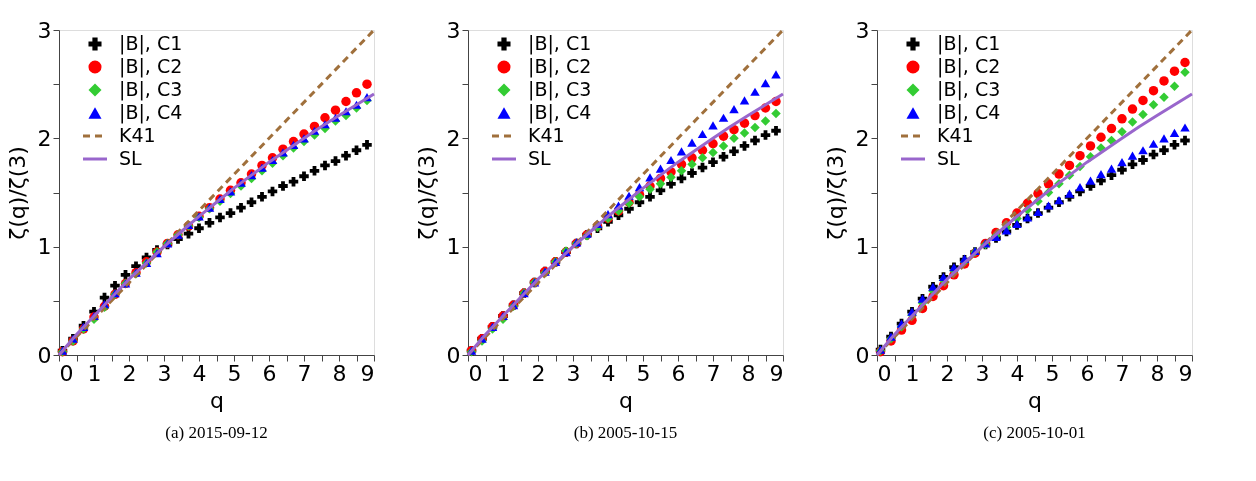 This screenshot has height=481, width=1256. I want to click on text: (a) 2015-09-12, so click(216, 432).